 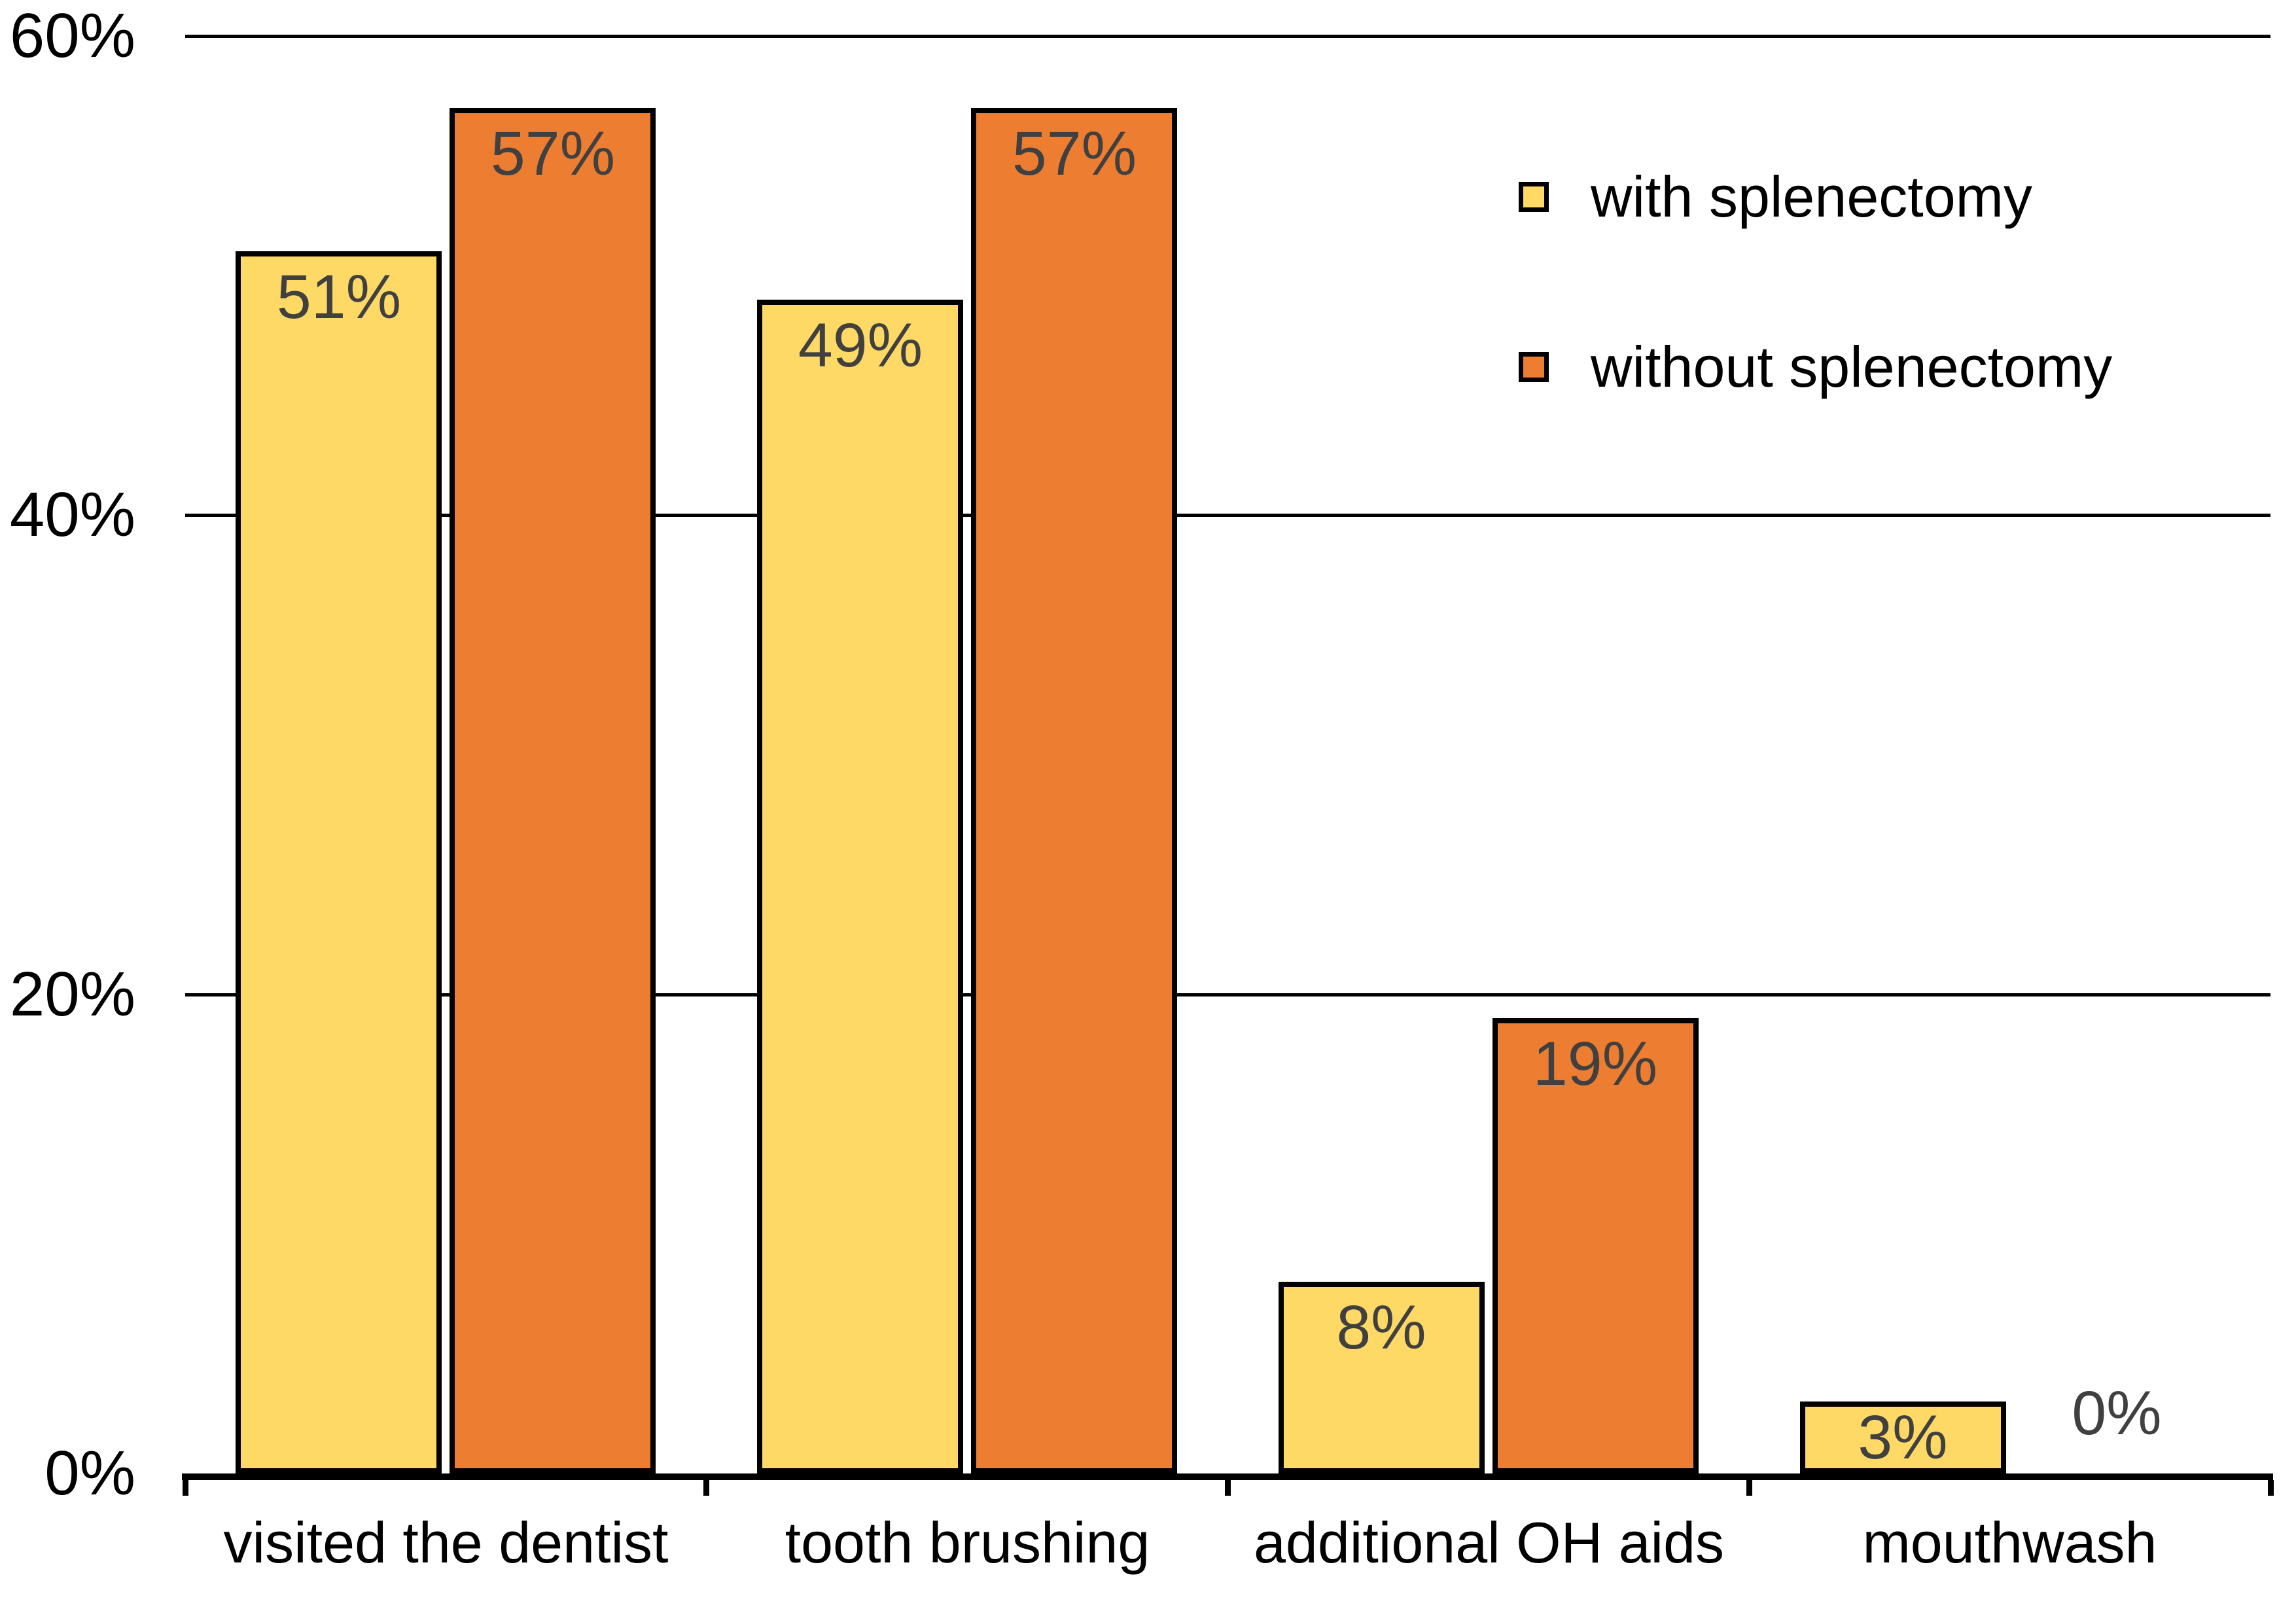 What do you see at coordinates (339, 297) in the screenshot?
I see `value-label-with-splenectomy-visited-the-dentist: 51%` at bounding box center [339, 297].